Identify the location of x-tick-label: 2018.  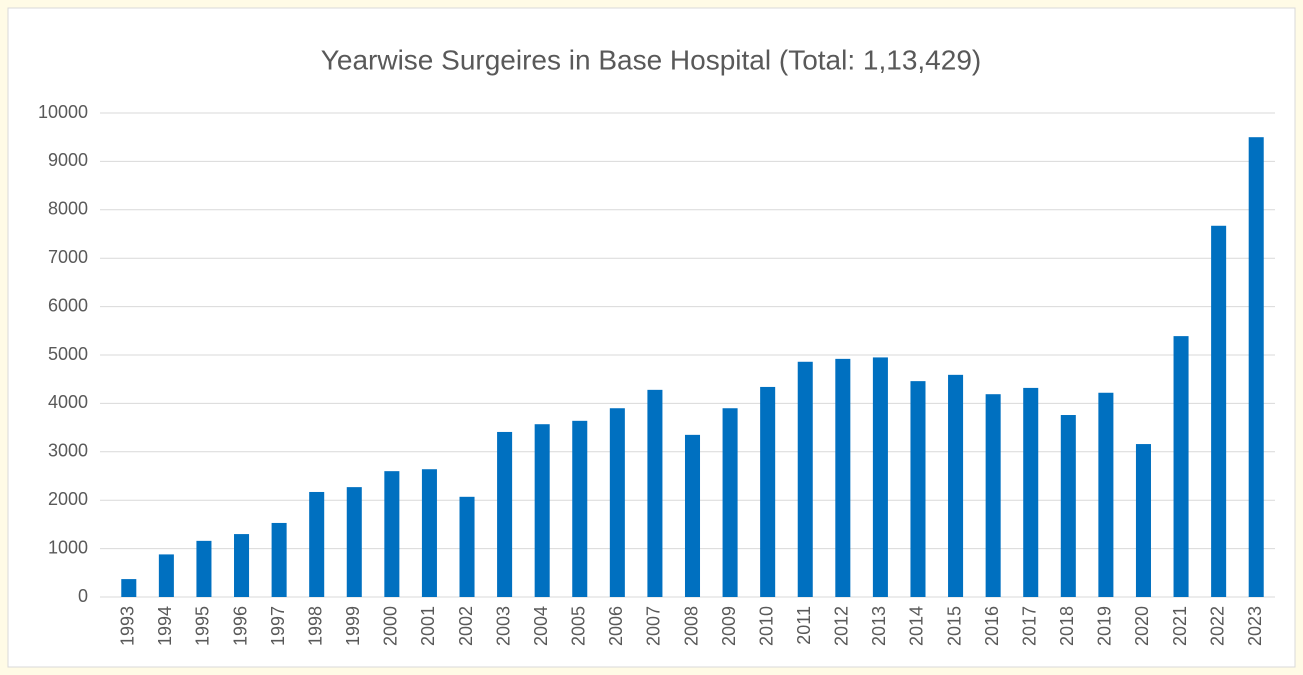
(1067, 626).